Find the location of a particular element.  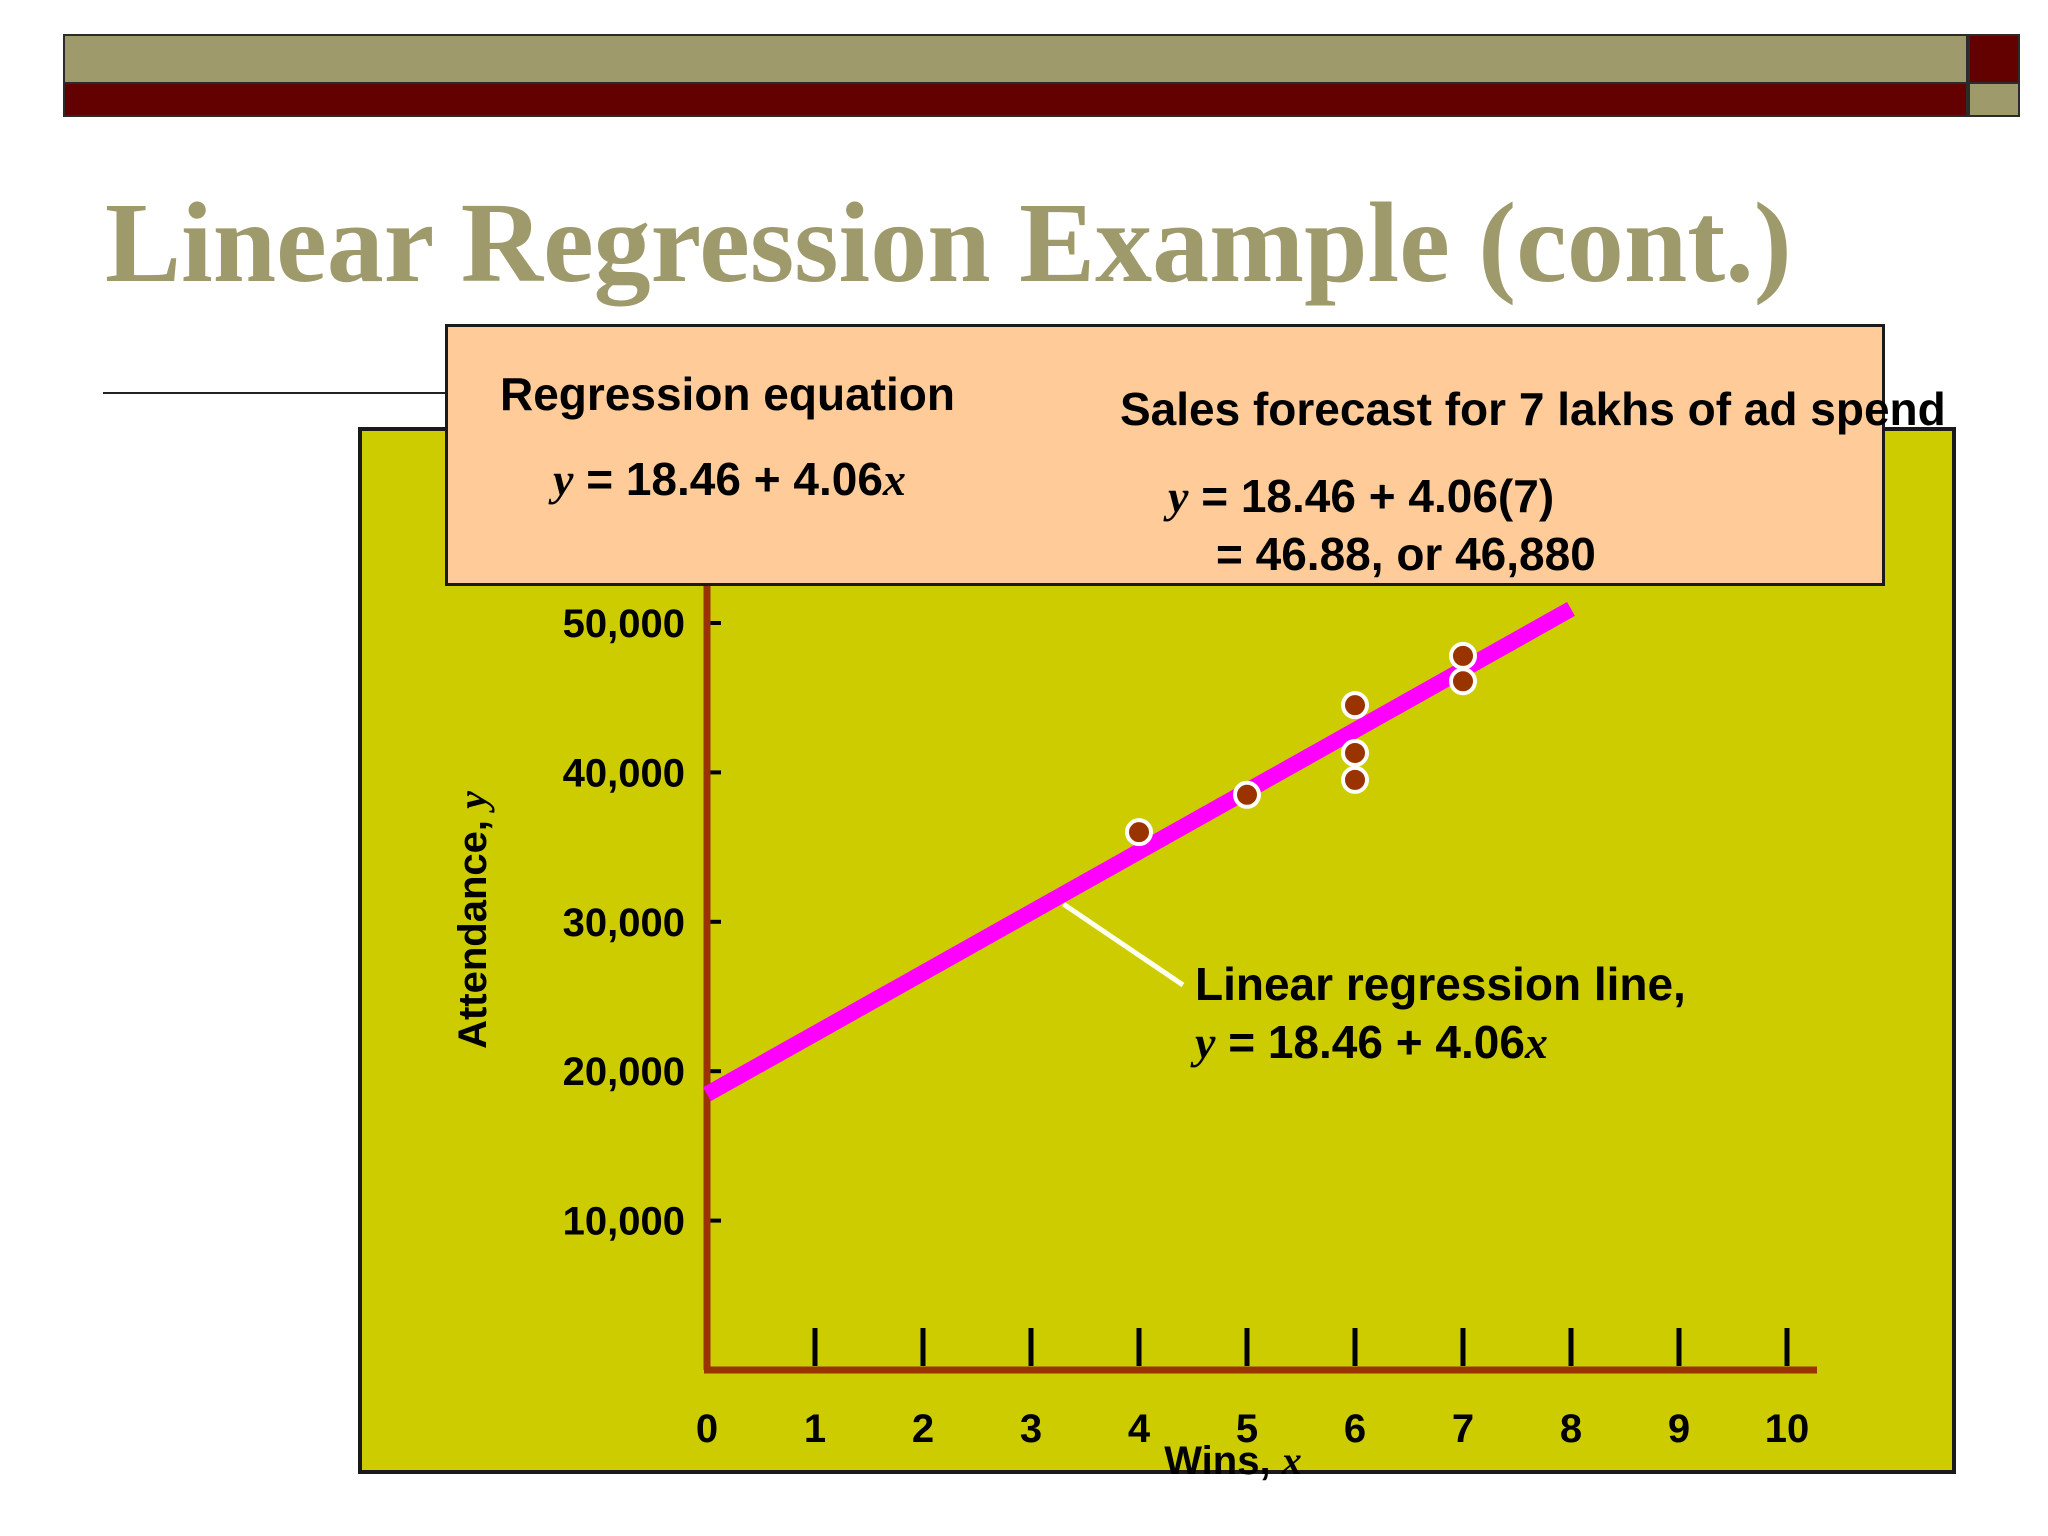

y-tick-label: 40,000 is located at coordinates (624, 773).